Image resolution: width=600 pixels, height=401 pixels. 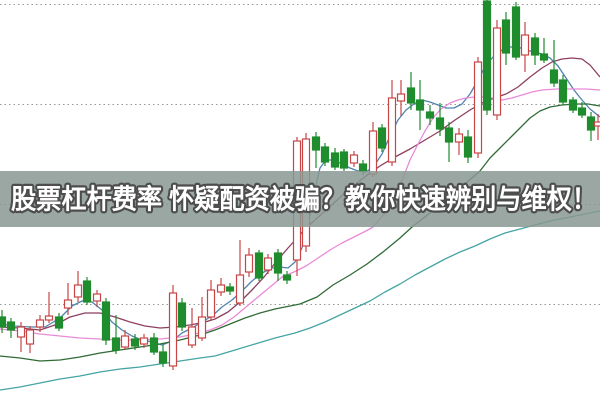 What do you see at coordinates (304, 199) in the screenshot?
I see `headline-text: 股票杠杆费率 怀疑配资被骗？教你快速辨别与维权！` at bounding box center [304, 199].